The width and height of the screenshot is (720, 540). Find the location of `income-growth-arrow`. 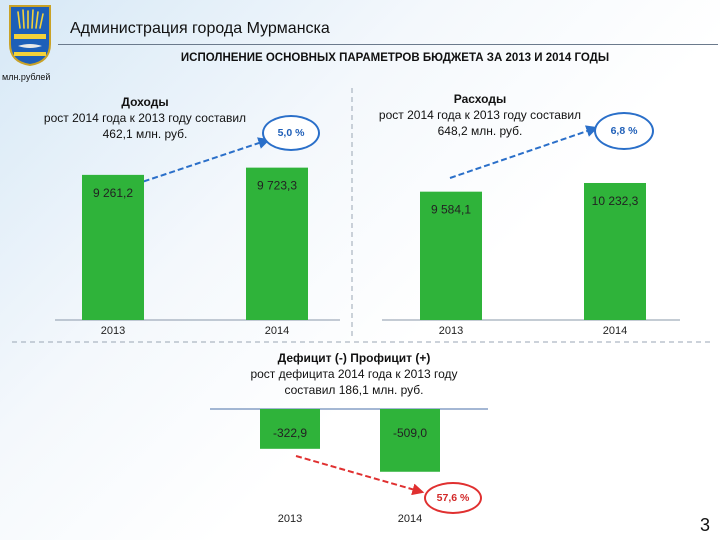

income-growth-arrow is located at coordinates (194, 164).